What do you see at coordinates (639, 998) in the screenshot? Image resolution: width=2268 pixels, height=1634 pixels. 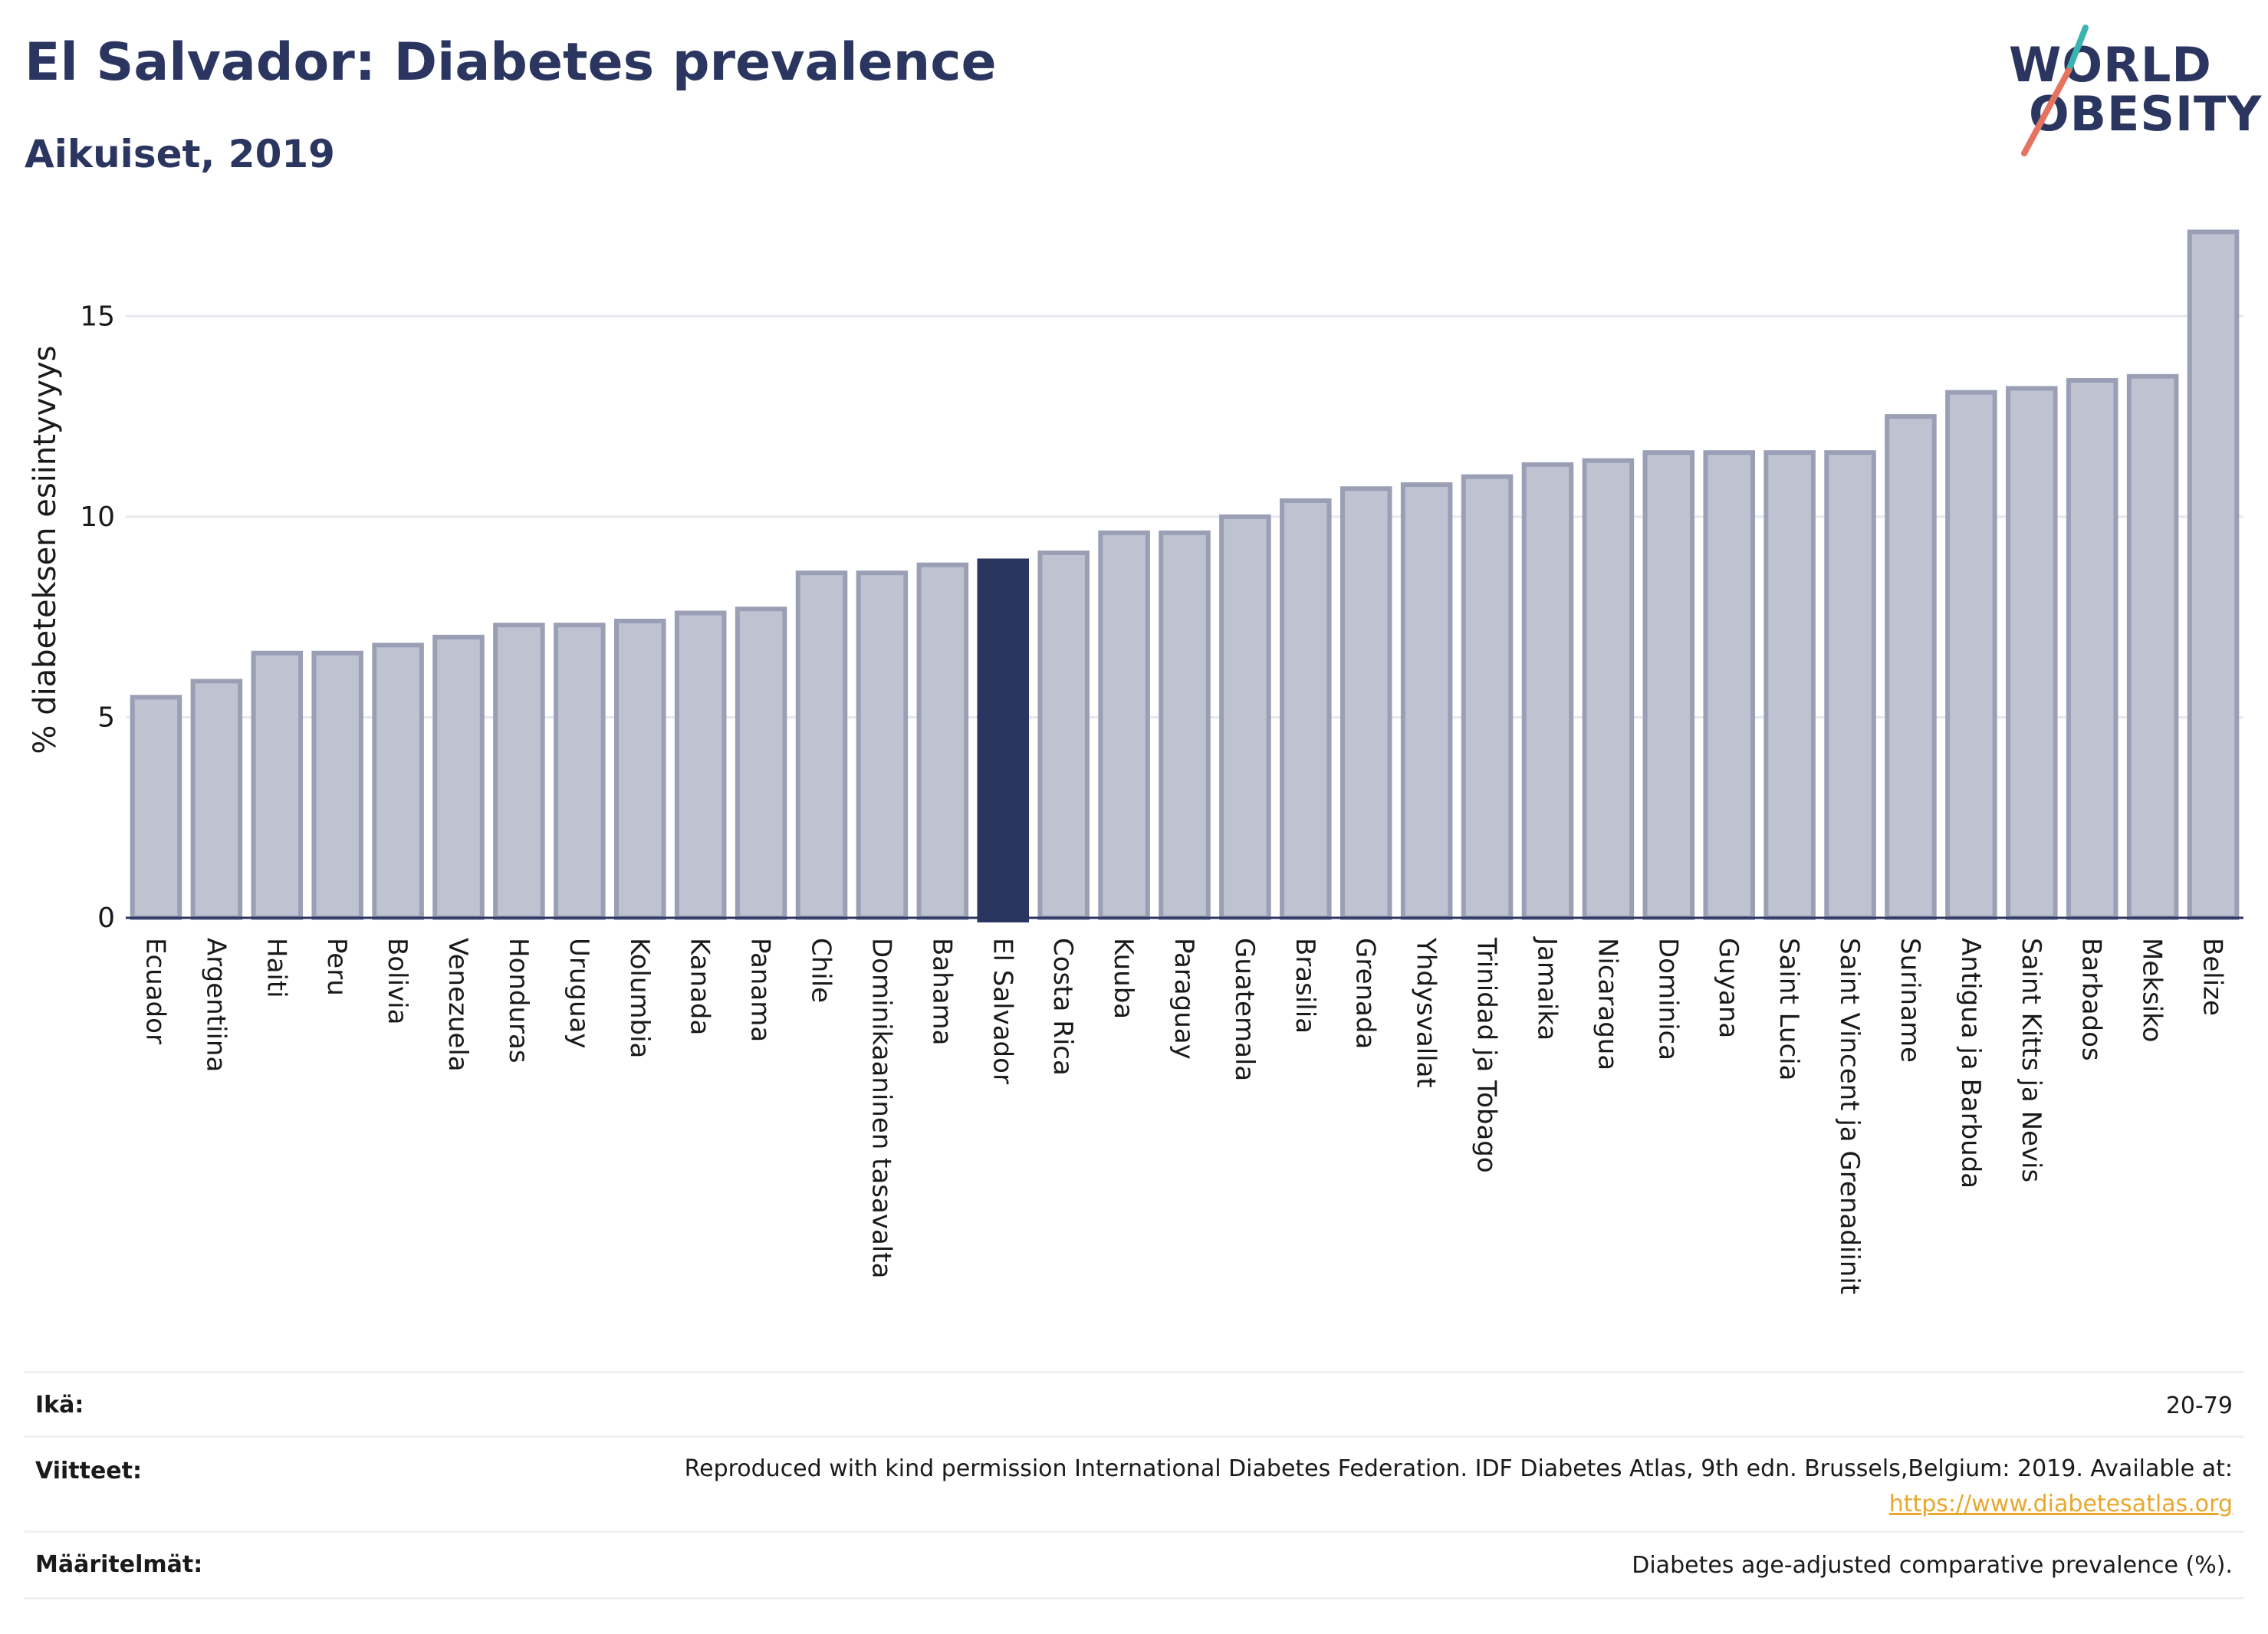 I see `category-label: Kolumbia` at bounding box center [639, 998].